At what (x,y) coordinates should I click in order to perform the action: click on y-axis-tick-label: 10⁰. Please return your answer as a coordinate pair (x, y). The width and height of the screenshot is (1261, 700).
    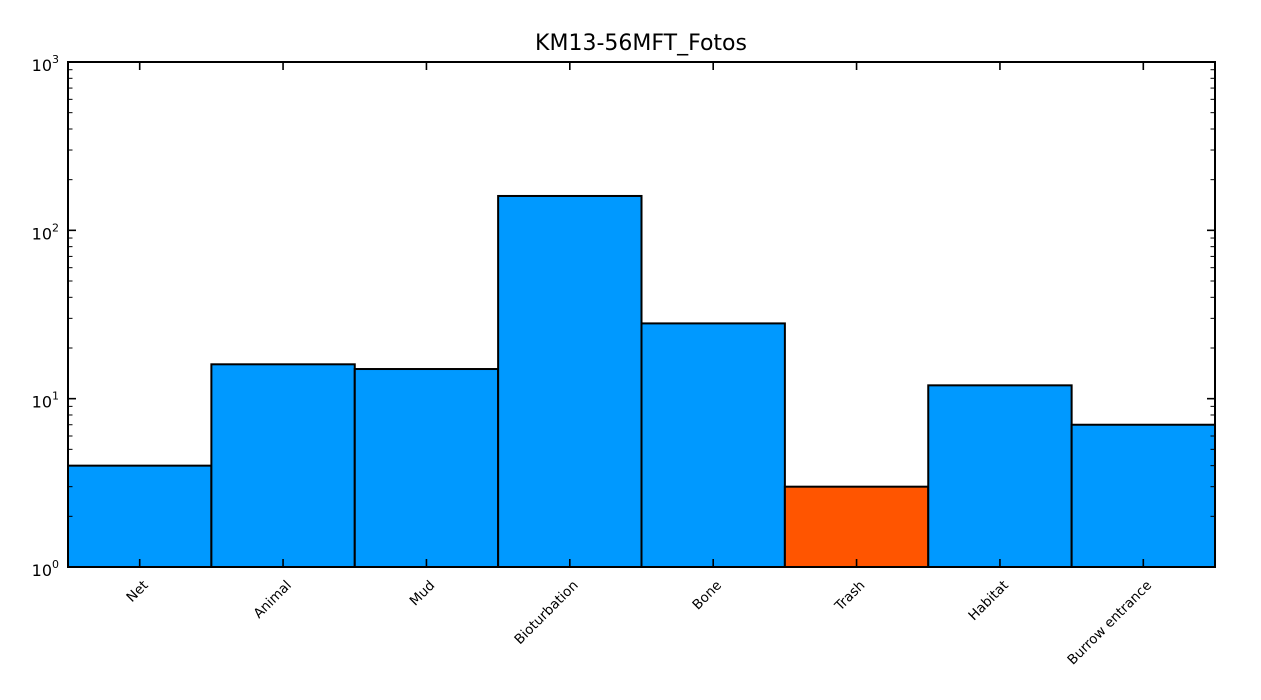
    Looking at the image, I should click on (45, 569).